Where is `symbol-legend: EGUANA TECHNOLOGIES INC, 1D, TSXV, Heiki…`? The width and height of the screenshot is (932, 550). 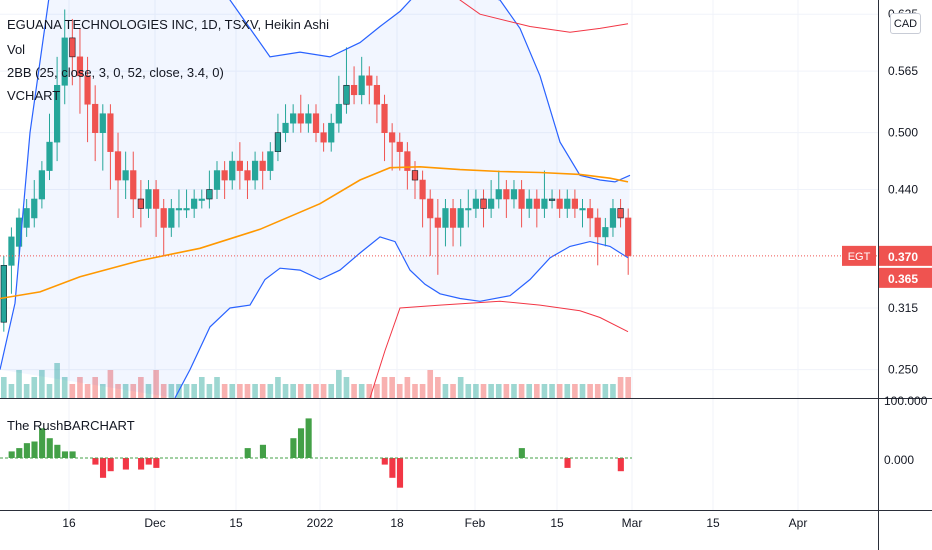
symbol-legend: EGUANA TECHNOLOGIES INC, 1D, TSXV, Heiki… is located at coordinates (168, 24).